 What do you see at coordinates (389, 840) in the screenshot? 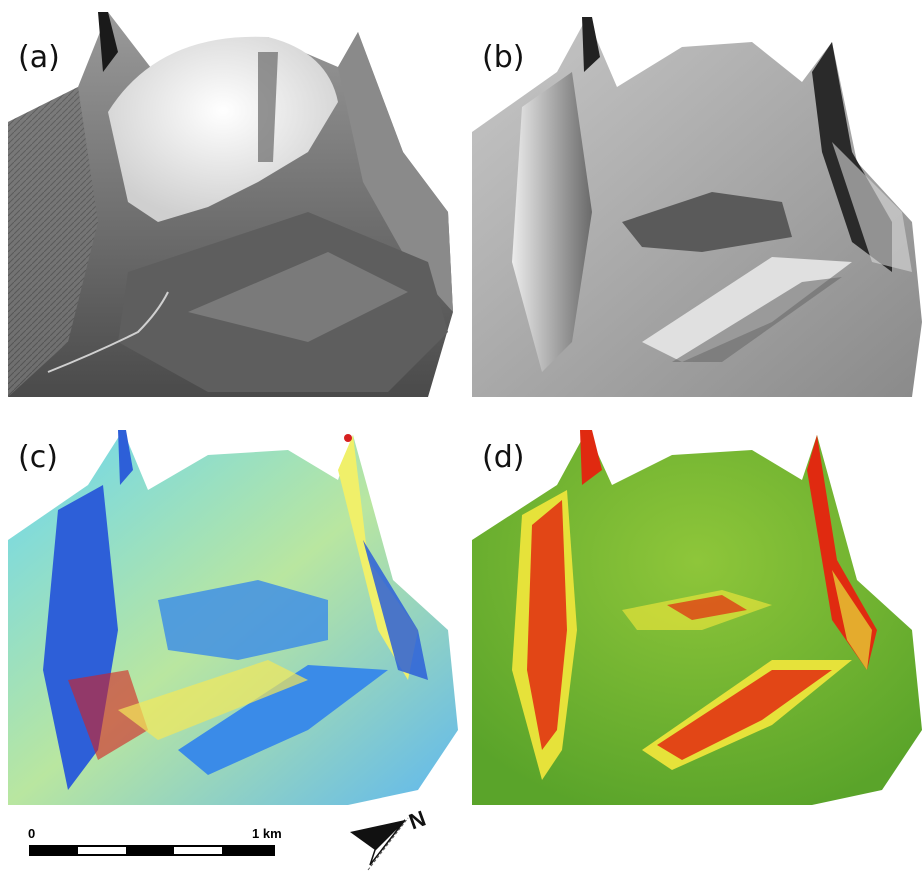
I see `north-arrow-icon: N` at bounding box center [389, 840].